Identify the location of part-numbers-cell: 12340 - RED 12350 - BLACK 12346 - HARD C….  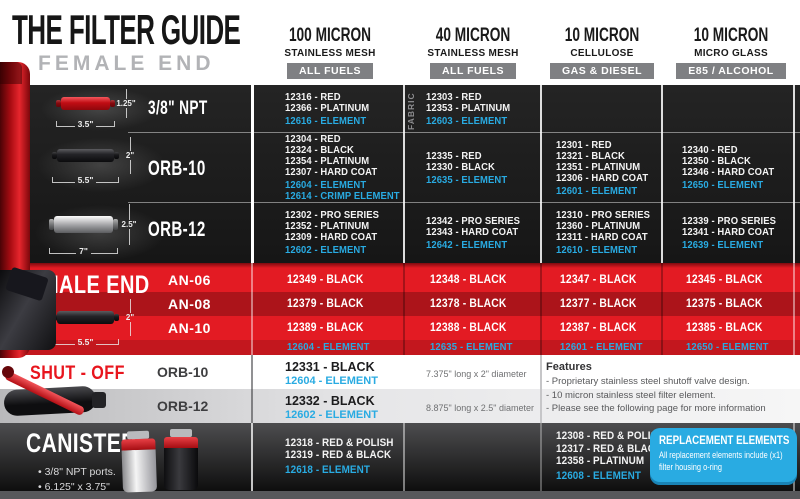
(733, 168).